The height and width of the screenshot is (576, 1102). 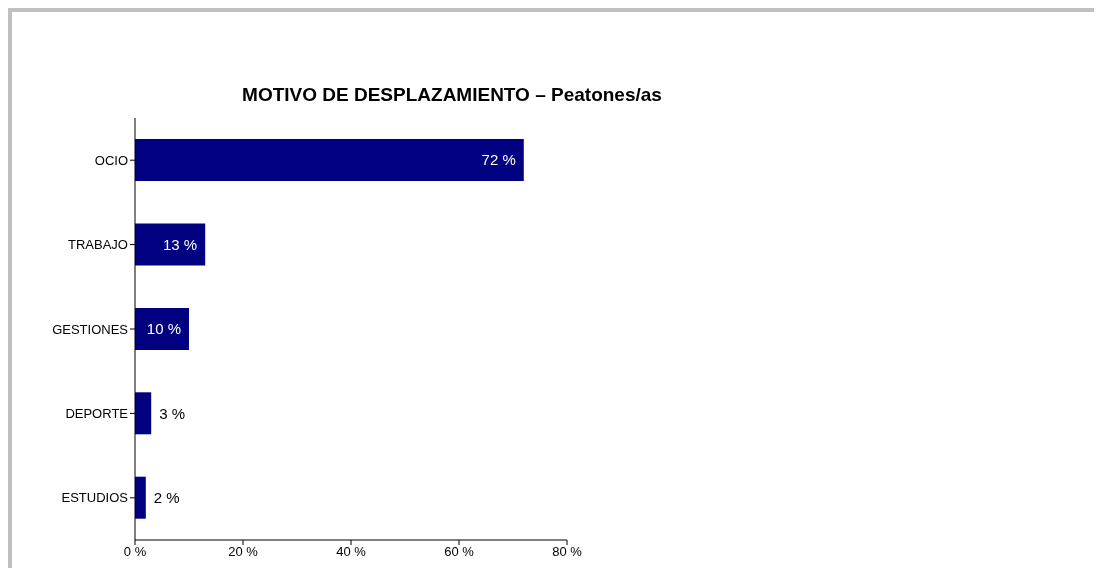 What do you see at coordinates (567, 552) in the screenshot?
I see `x-tick-label: 80 %` at bounding box center [567, 552].